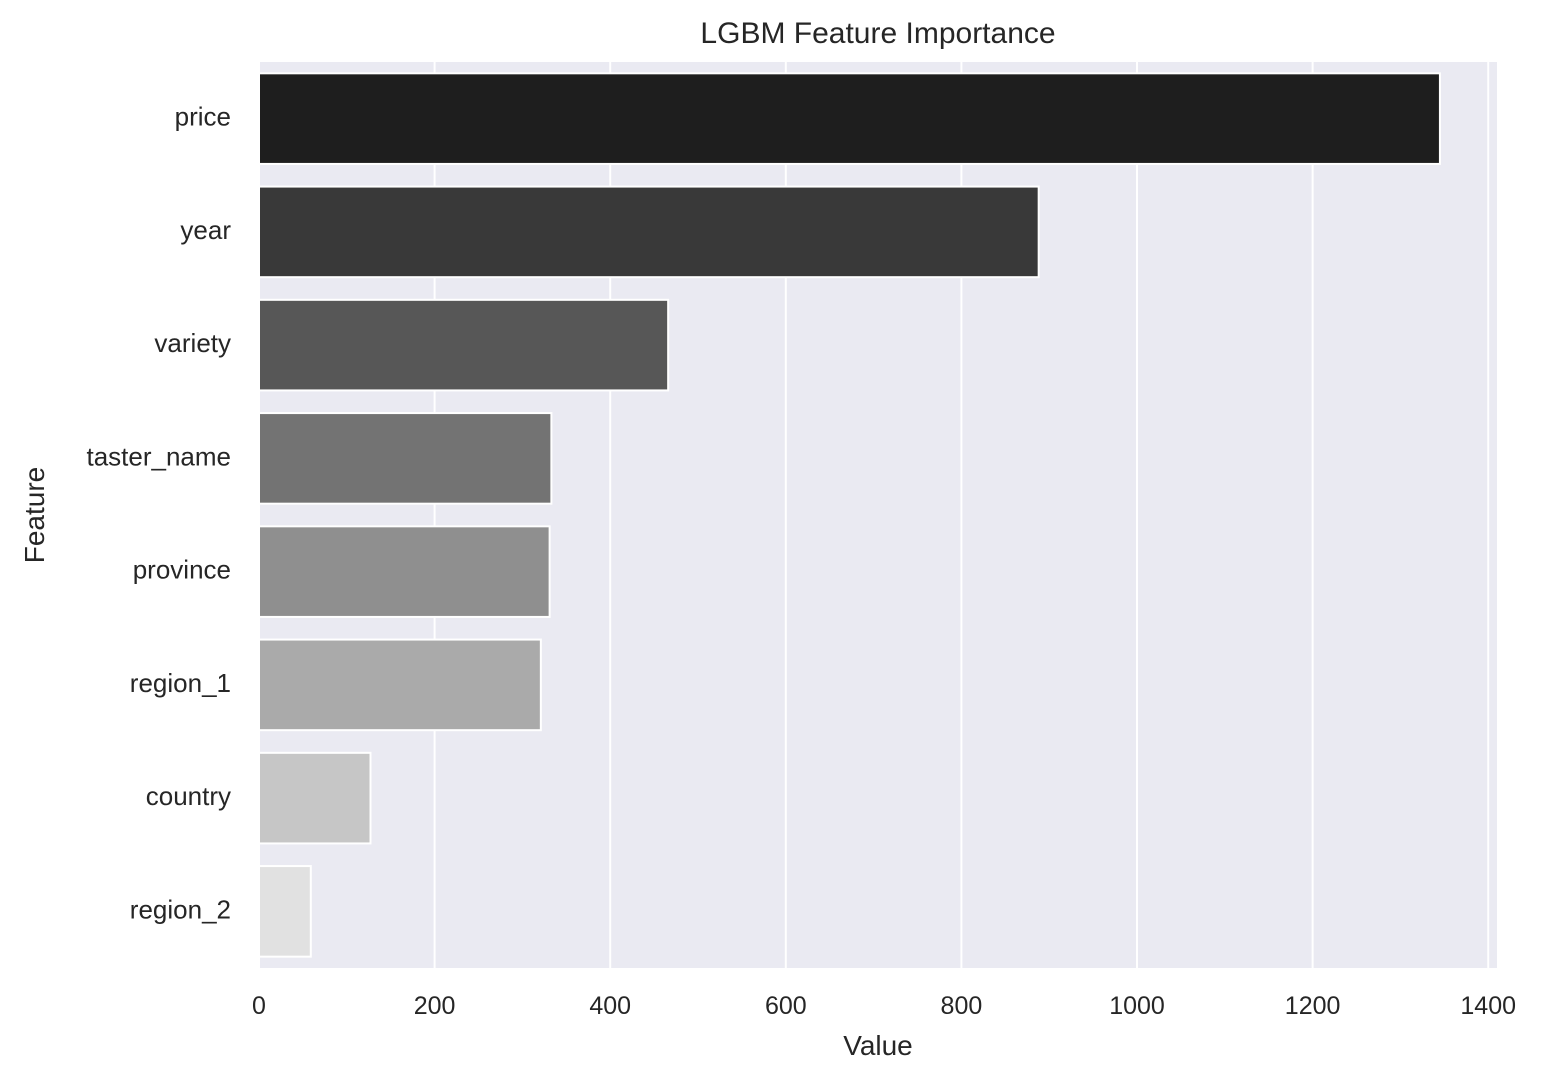  Describe the element at coordinates (884, 1006) in the screenshot. I see `x-tick-labels: 0 200 400 600 800 1000 1200 1400` at that location.